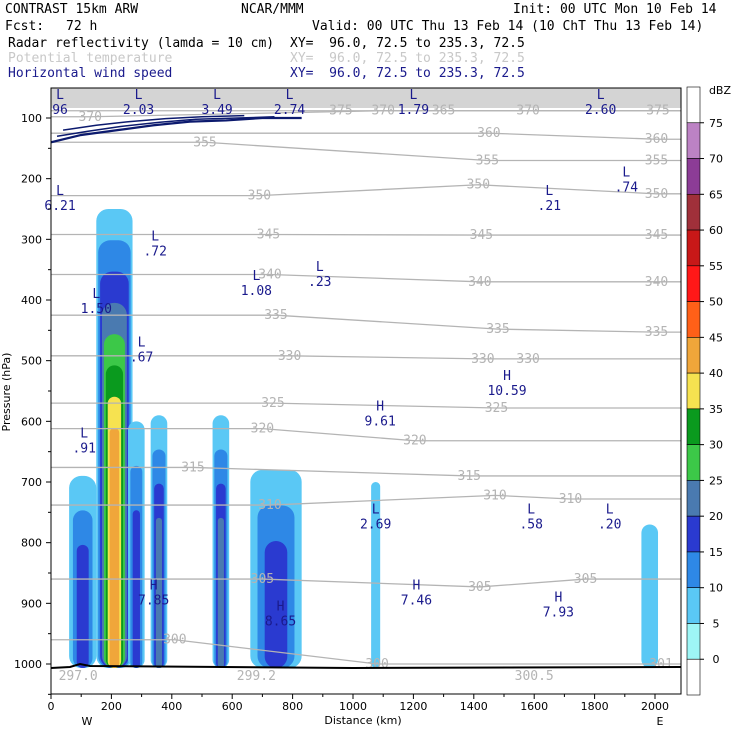 Image resolution: width=740 pixels, height=740 pixels. Describe the element at coordinates (362, 720) in the screenshot. I see `x-axis-label: Distance (km)` at that location.